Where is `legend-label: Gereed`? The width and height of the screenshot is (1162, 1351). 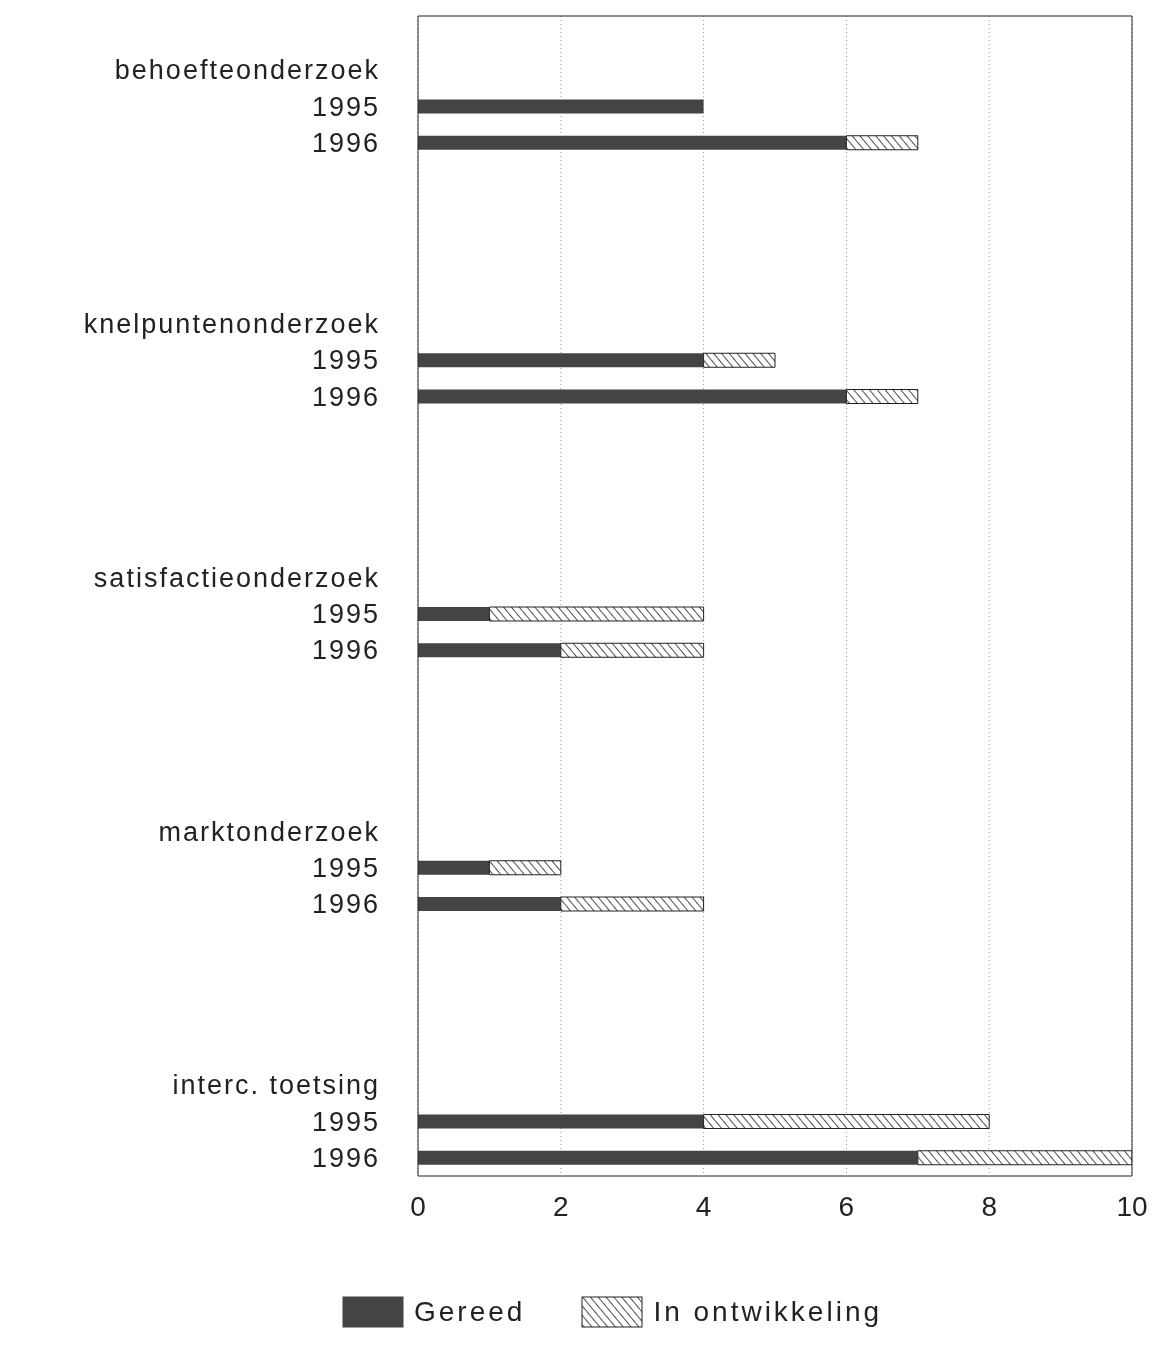 legend-label: Gereed is located at coordinates (469, 1312).